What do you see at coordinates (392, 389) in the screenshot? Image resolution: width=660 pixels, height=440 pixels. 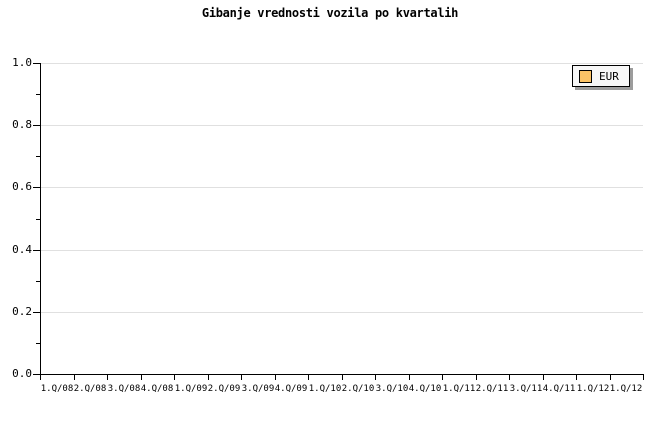 I see `x-axis-label: 3.Q/10` at bounding box center [392, 389].